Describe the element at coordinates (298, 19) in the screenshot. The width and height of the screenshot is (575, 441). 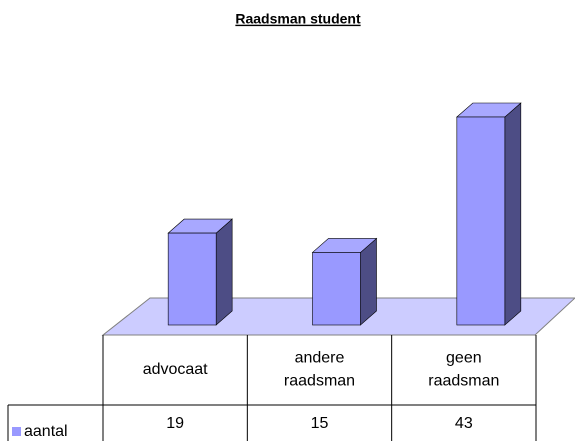
I see `chart-title: Raadsman student` at that location.